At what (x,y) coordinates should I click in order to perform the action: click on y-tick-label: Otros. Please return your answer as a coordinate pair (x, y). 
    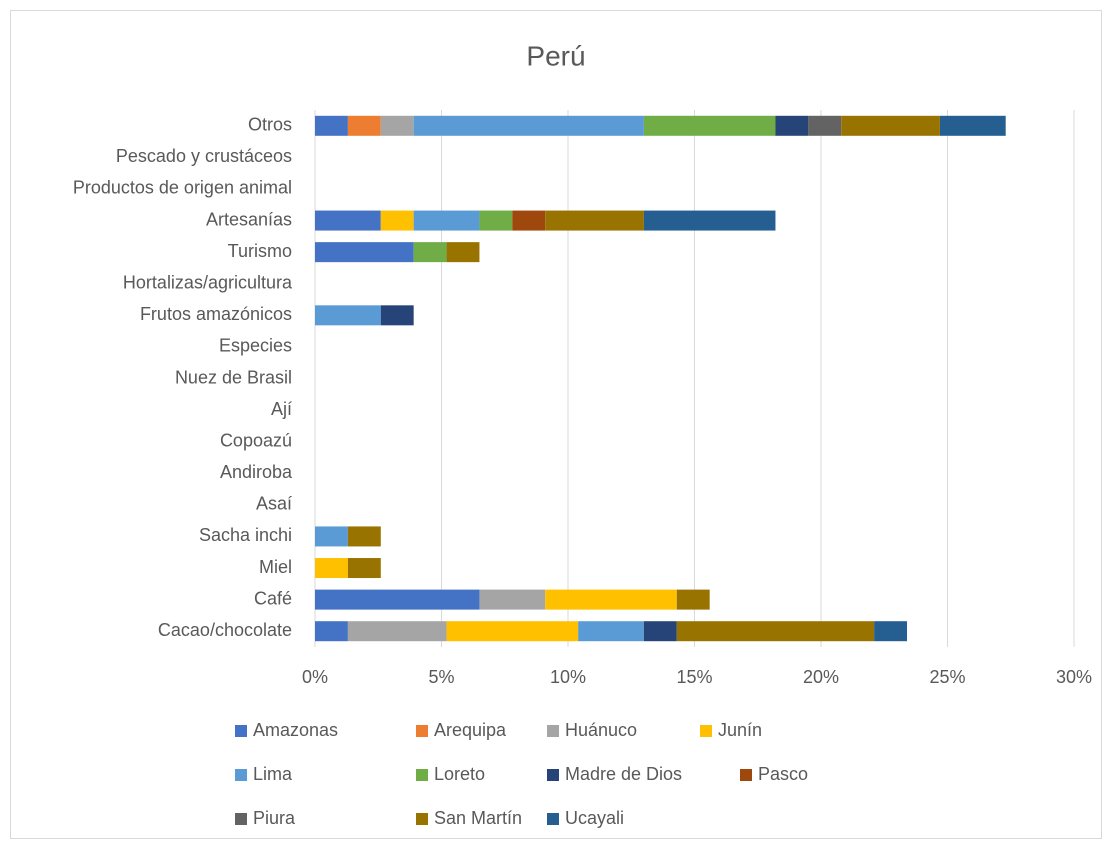
    Looking at the image, I should click on (270, 125).